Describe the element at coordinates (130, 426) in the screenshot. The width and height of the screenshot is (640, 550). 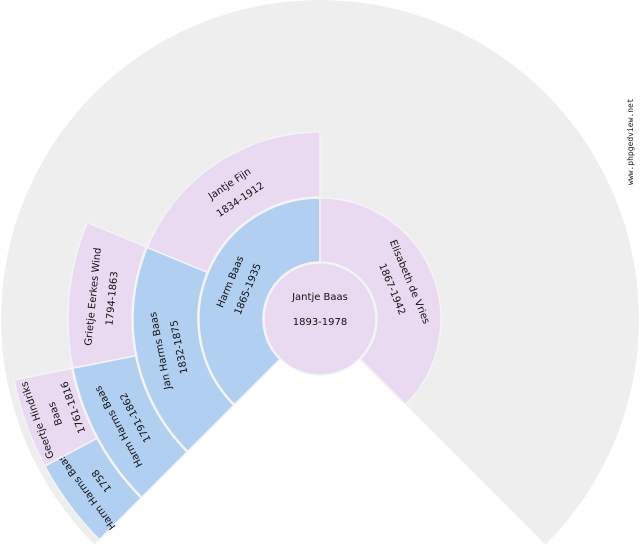
I see `ancestor-segment: Harm Harms Baas1791-1862` at that location.